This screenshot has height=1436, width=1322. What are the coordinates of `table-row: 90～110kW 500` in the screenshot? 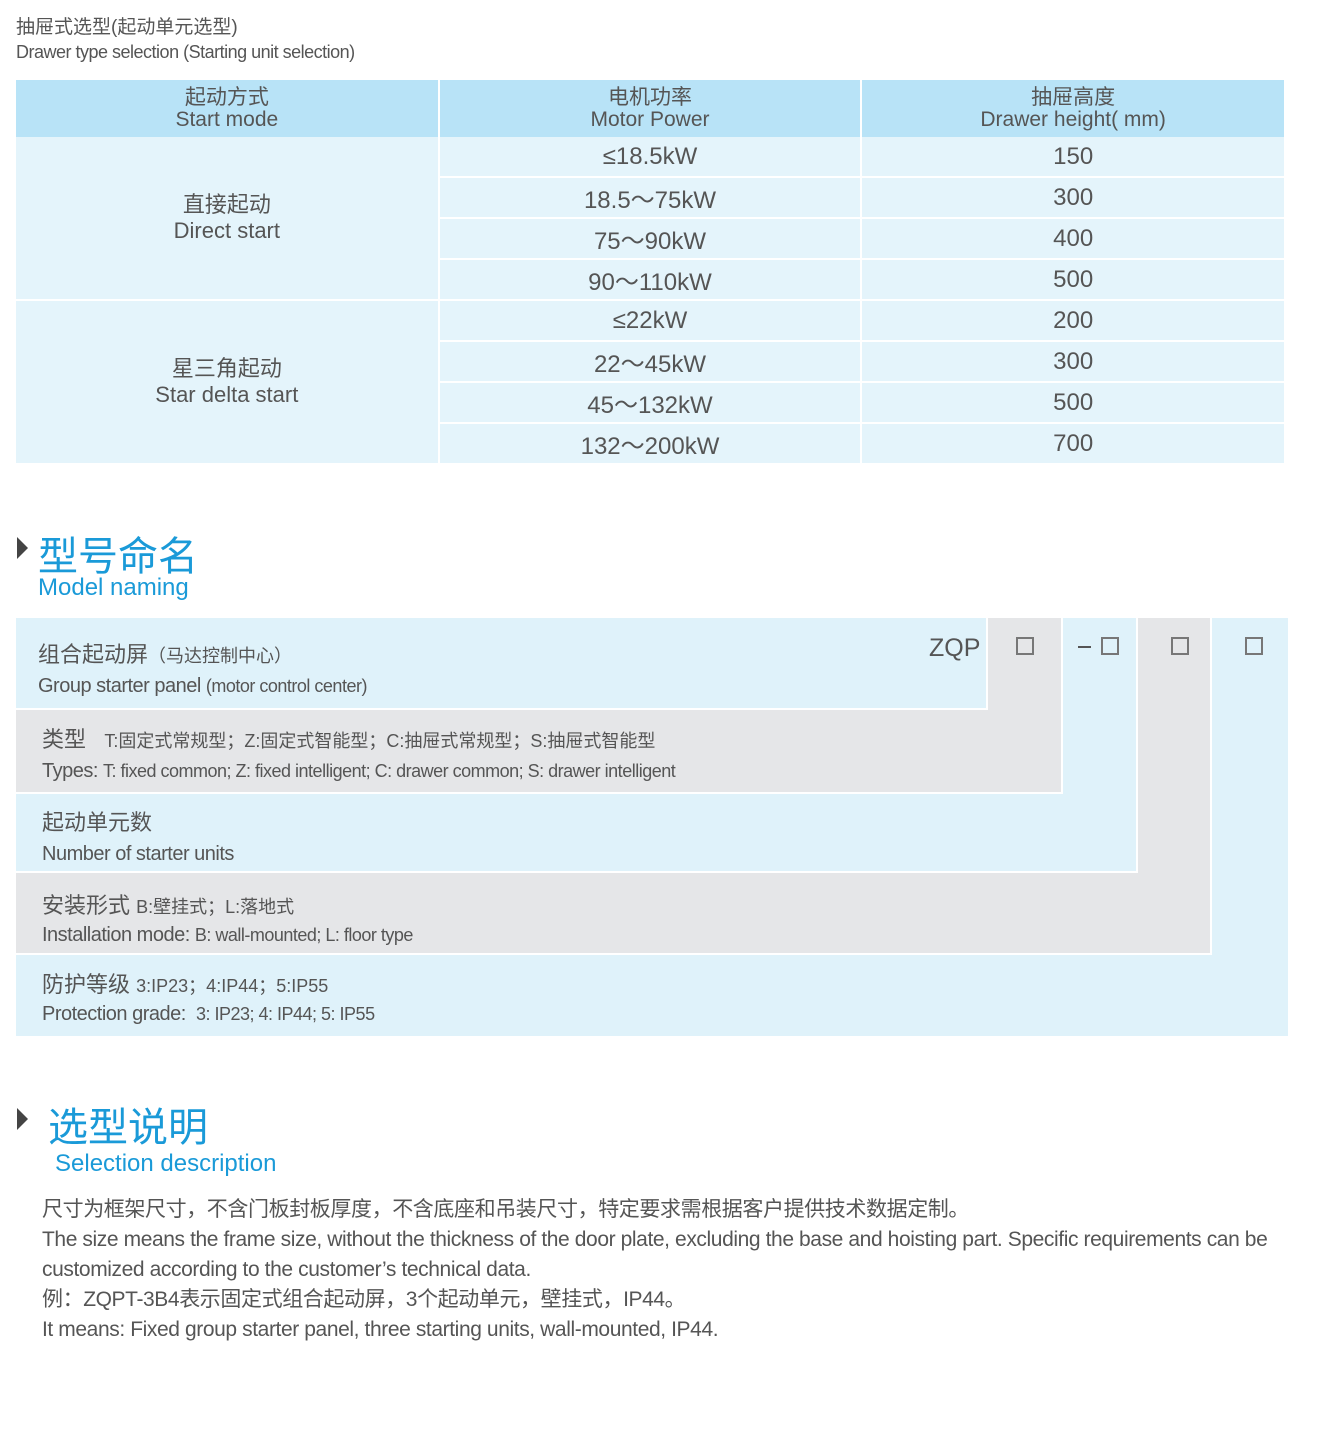 It's located at (650, 280).